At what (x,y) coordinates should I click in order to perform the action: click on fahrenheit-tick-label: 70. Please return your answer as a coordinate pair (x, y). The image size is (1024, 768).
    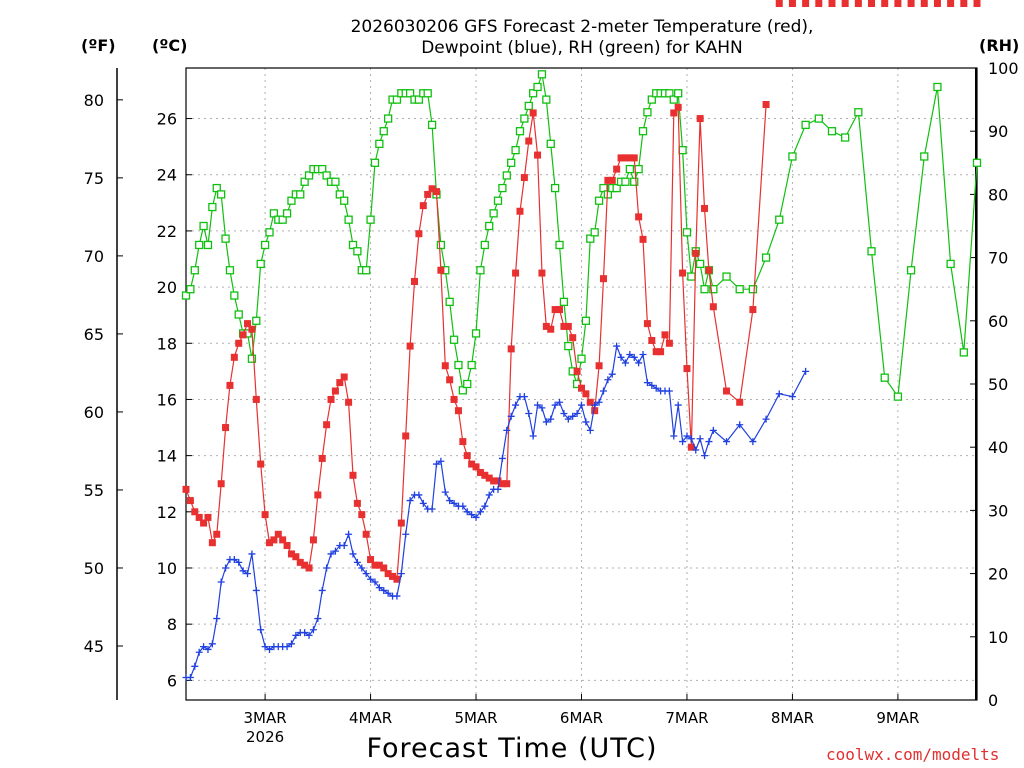
    Looking at the image, I should click on (94, 256).